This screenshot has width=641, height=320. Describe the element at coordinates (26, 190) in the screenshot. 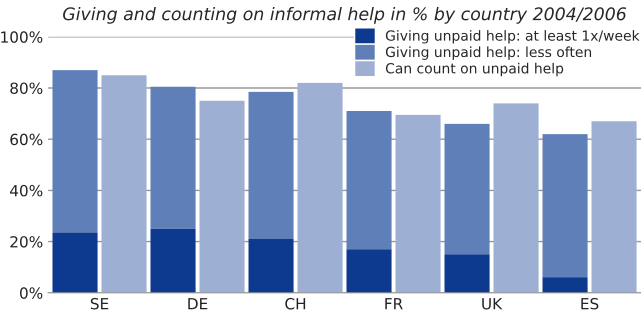

I see `y-tick-label: 40%` at that location.